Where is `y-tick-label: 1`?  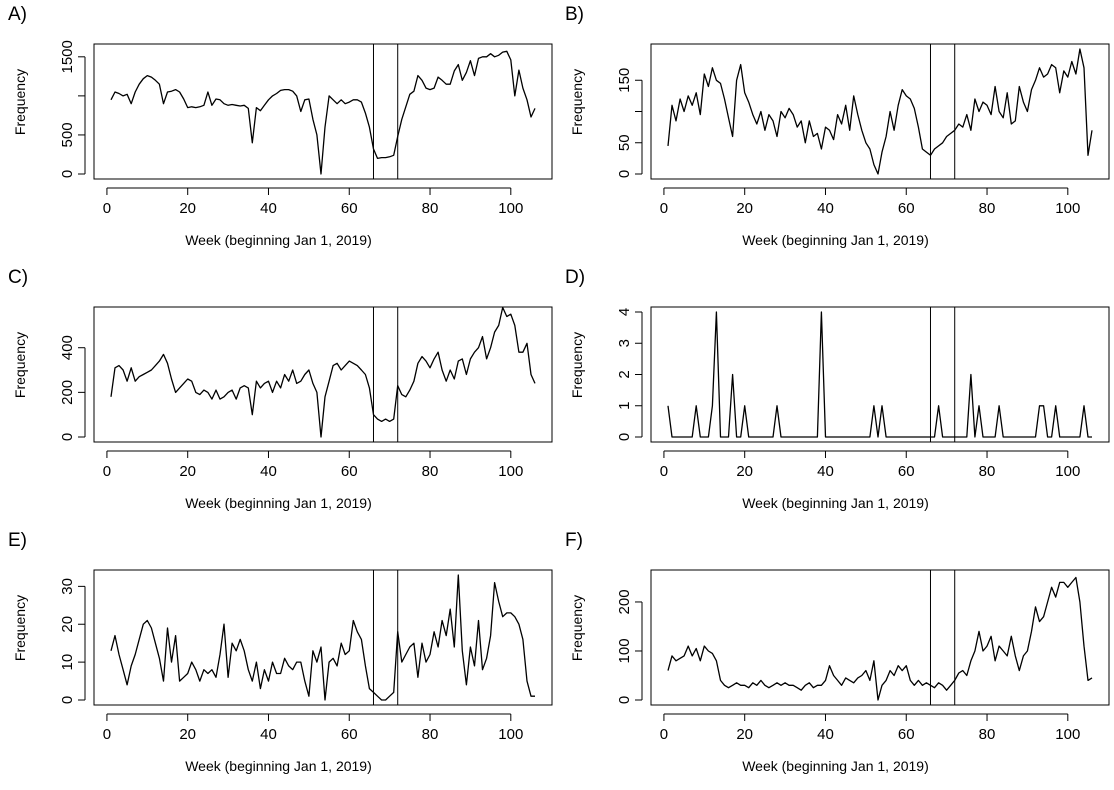
y-tick-label: 1 is located at coordinates (624, 406).